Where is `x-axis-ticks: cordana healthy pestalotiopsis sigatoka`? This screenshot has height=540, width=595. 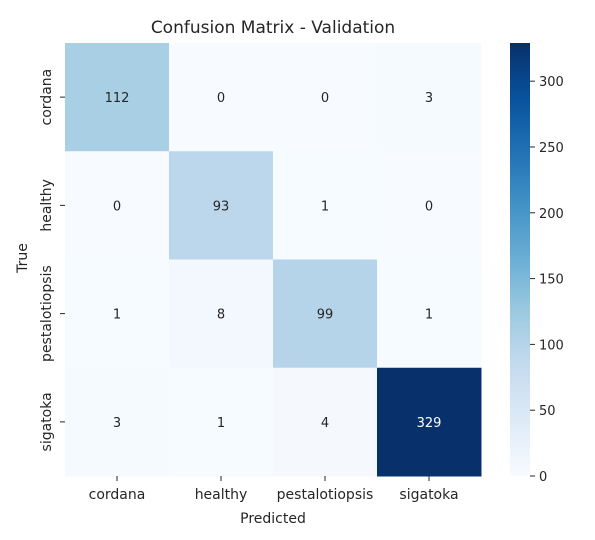
x-axis-ticks: cordana healthy pestalotiopsis sigatoka is located at coordinates (274, 489).